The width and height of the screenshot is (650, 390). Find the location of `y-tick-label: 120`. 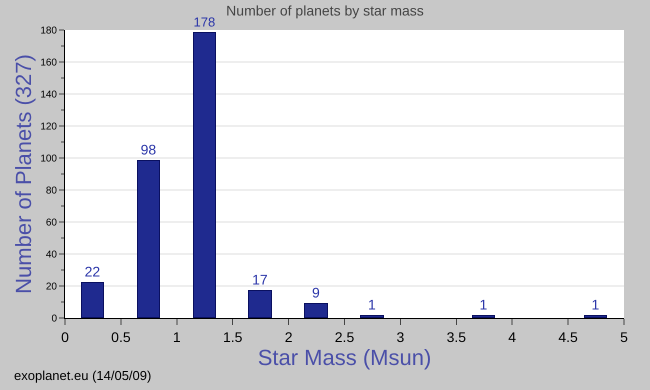

y-tick-label: 120 is located at coordinates (49, 127).